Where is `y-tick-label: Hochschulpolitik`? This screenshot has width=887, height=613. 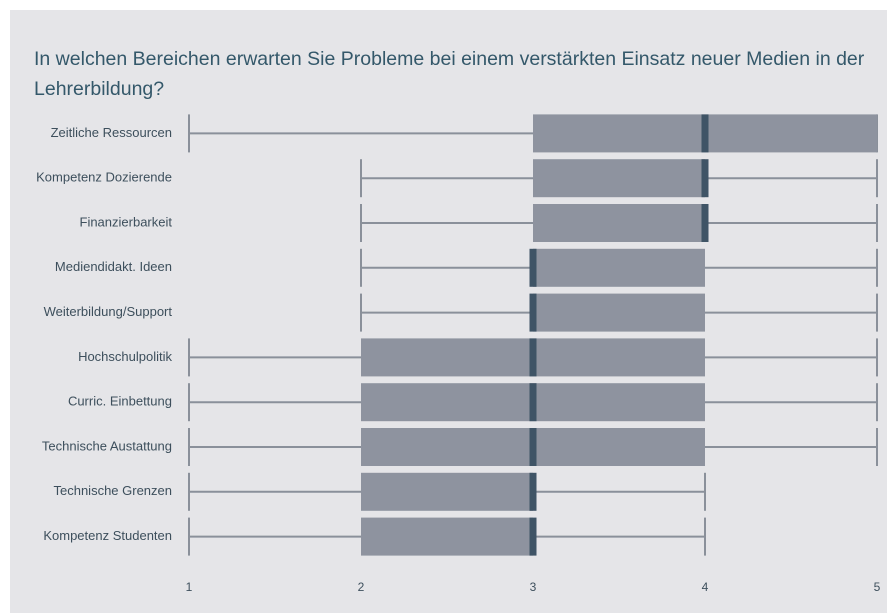 y-tick-label: Hochschulpolitik is located at coordinates (125, 356).